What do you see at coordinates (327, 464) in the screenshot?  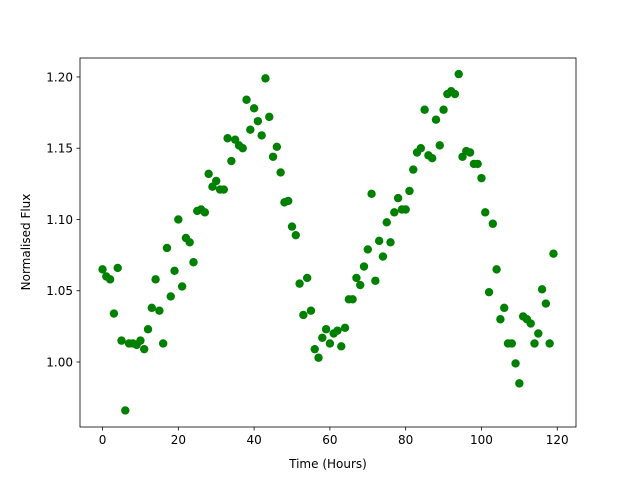 I see `x-axis-label: Time (Hours)` at bounding box center [327, 464].